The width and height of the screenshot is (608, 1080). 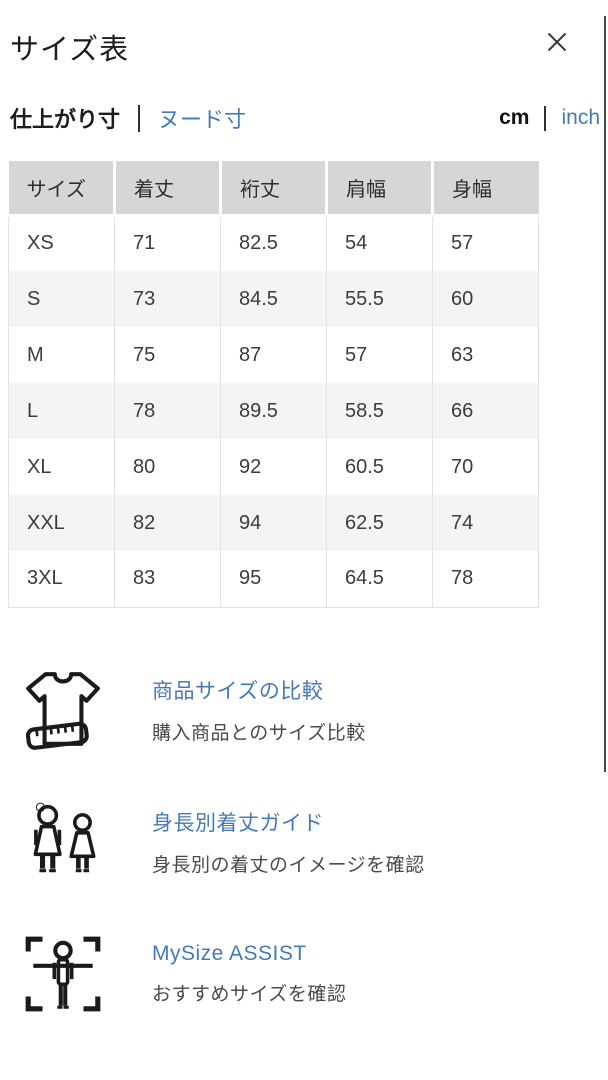 What do you see at coordinates (167, 523) in the screenshot?
I see `table-cell: 82` at bounding box center [167, 523].